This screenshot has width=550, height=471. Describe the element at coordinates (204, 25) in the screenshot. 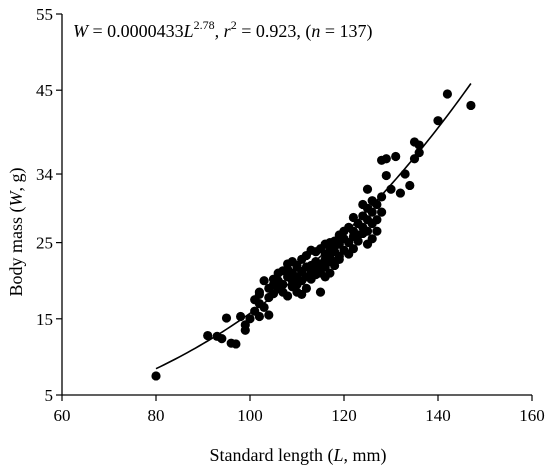

I see `eq-exponent: 2.78` at that location.